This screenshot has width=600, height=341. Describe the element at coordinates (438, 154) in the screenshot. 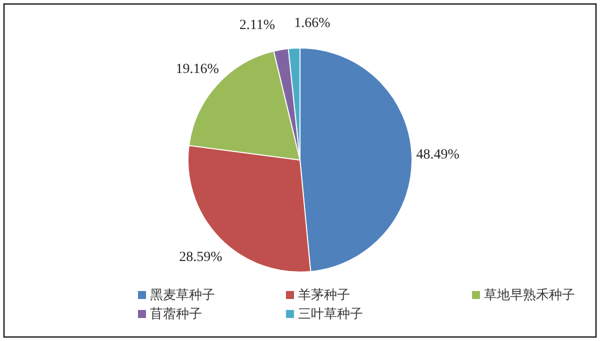

I see `data-label: 48.49%` at that location.